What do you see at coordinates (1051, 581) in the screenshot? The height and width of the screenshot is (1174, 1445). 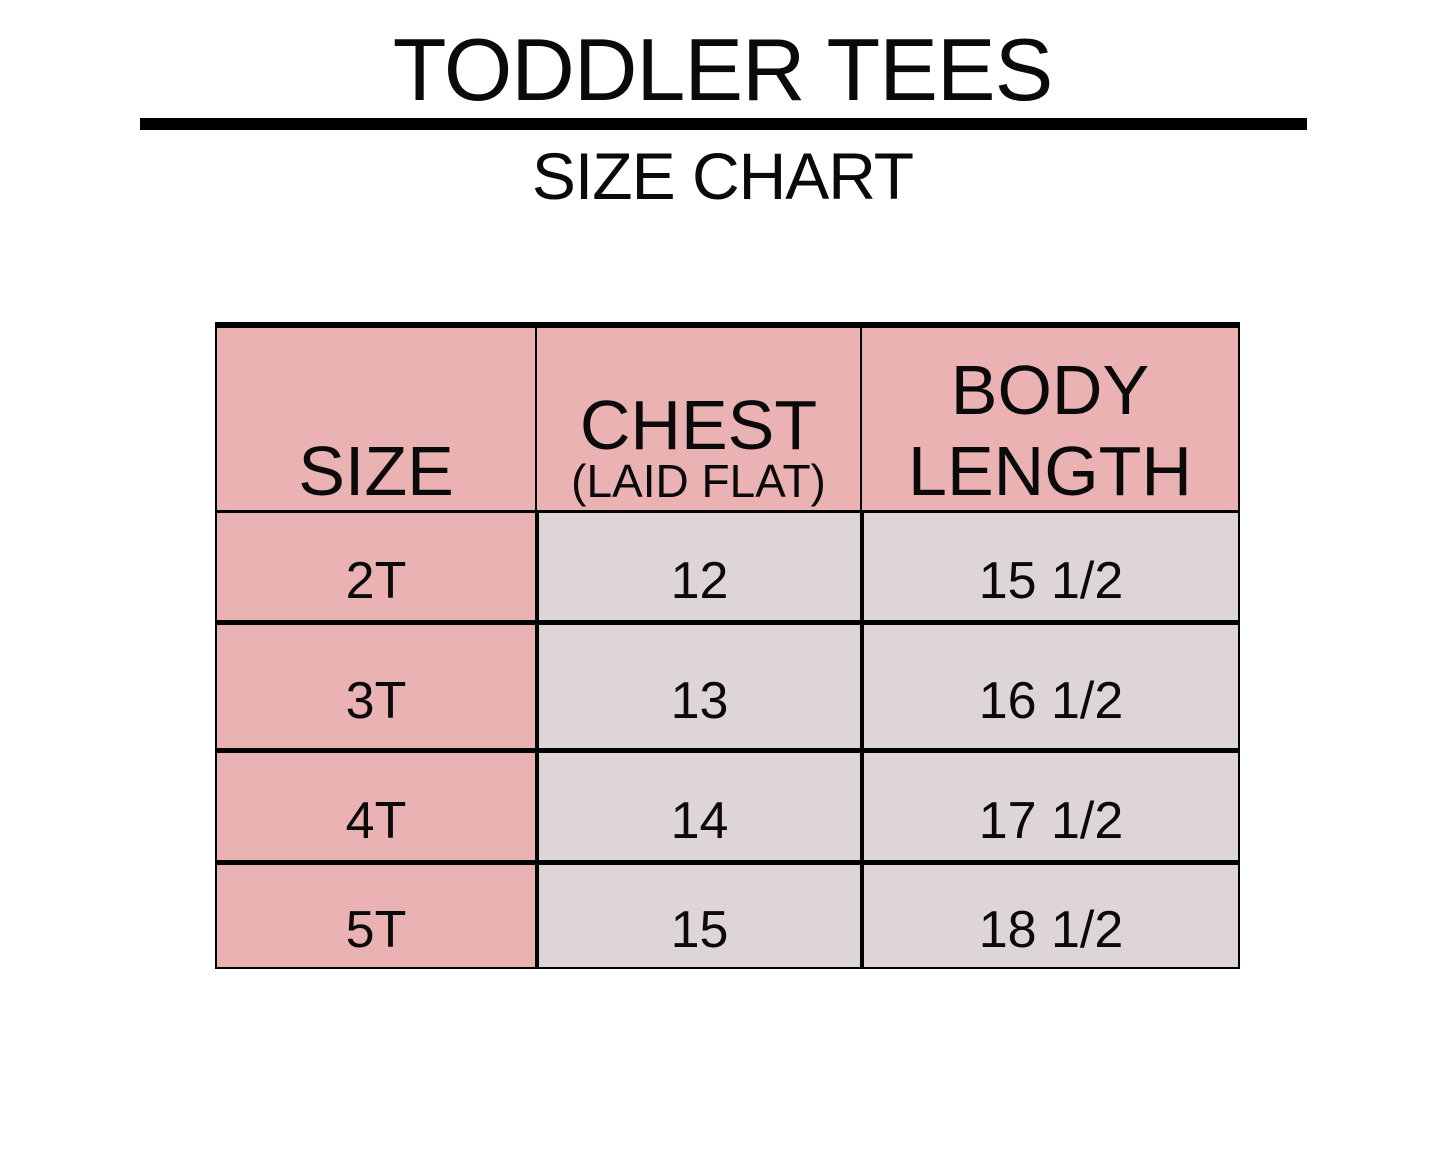 I see `cell-value: 15 1/2` at bounding box center [1051, 581].